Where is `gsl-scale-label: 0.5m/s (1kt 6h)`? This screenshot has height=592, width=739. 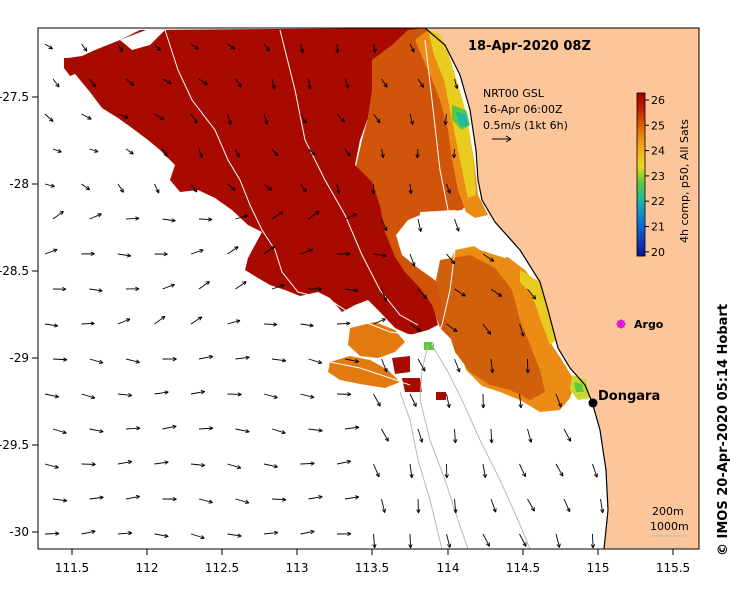 gsl-scale-label: 0.5m/s (1kt 6h) is located at coordinates (525, 125).